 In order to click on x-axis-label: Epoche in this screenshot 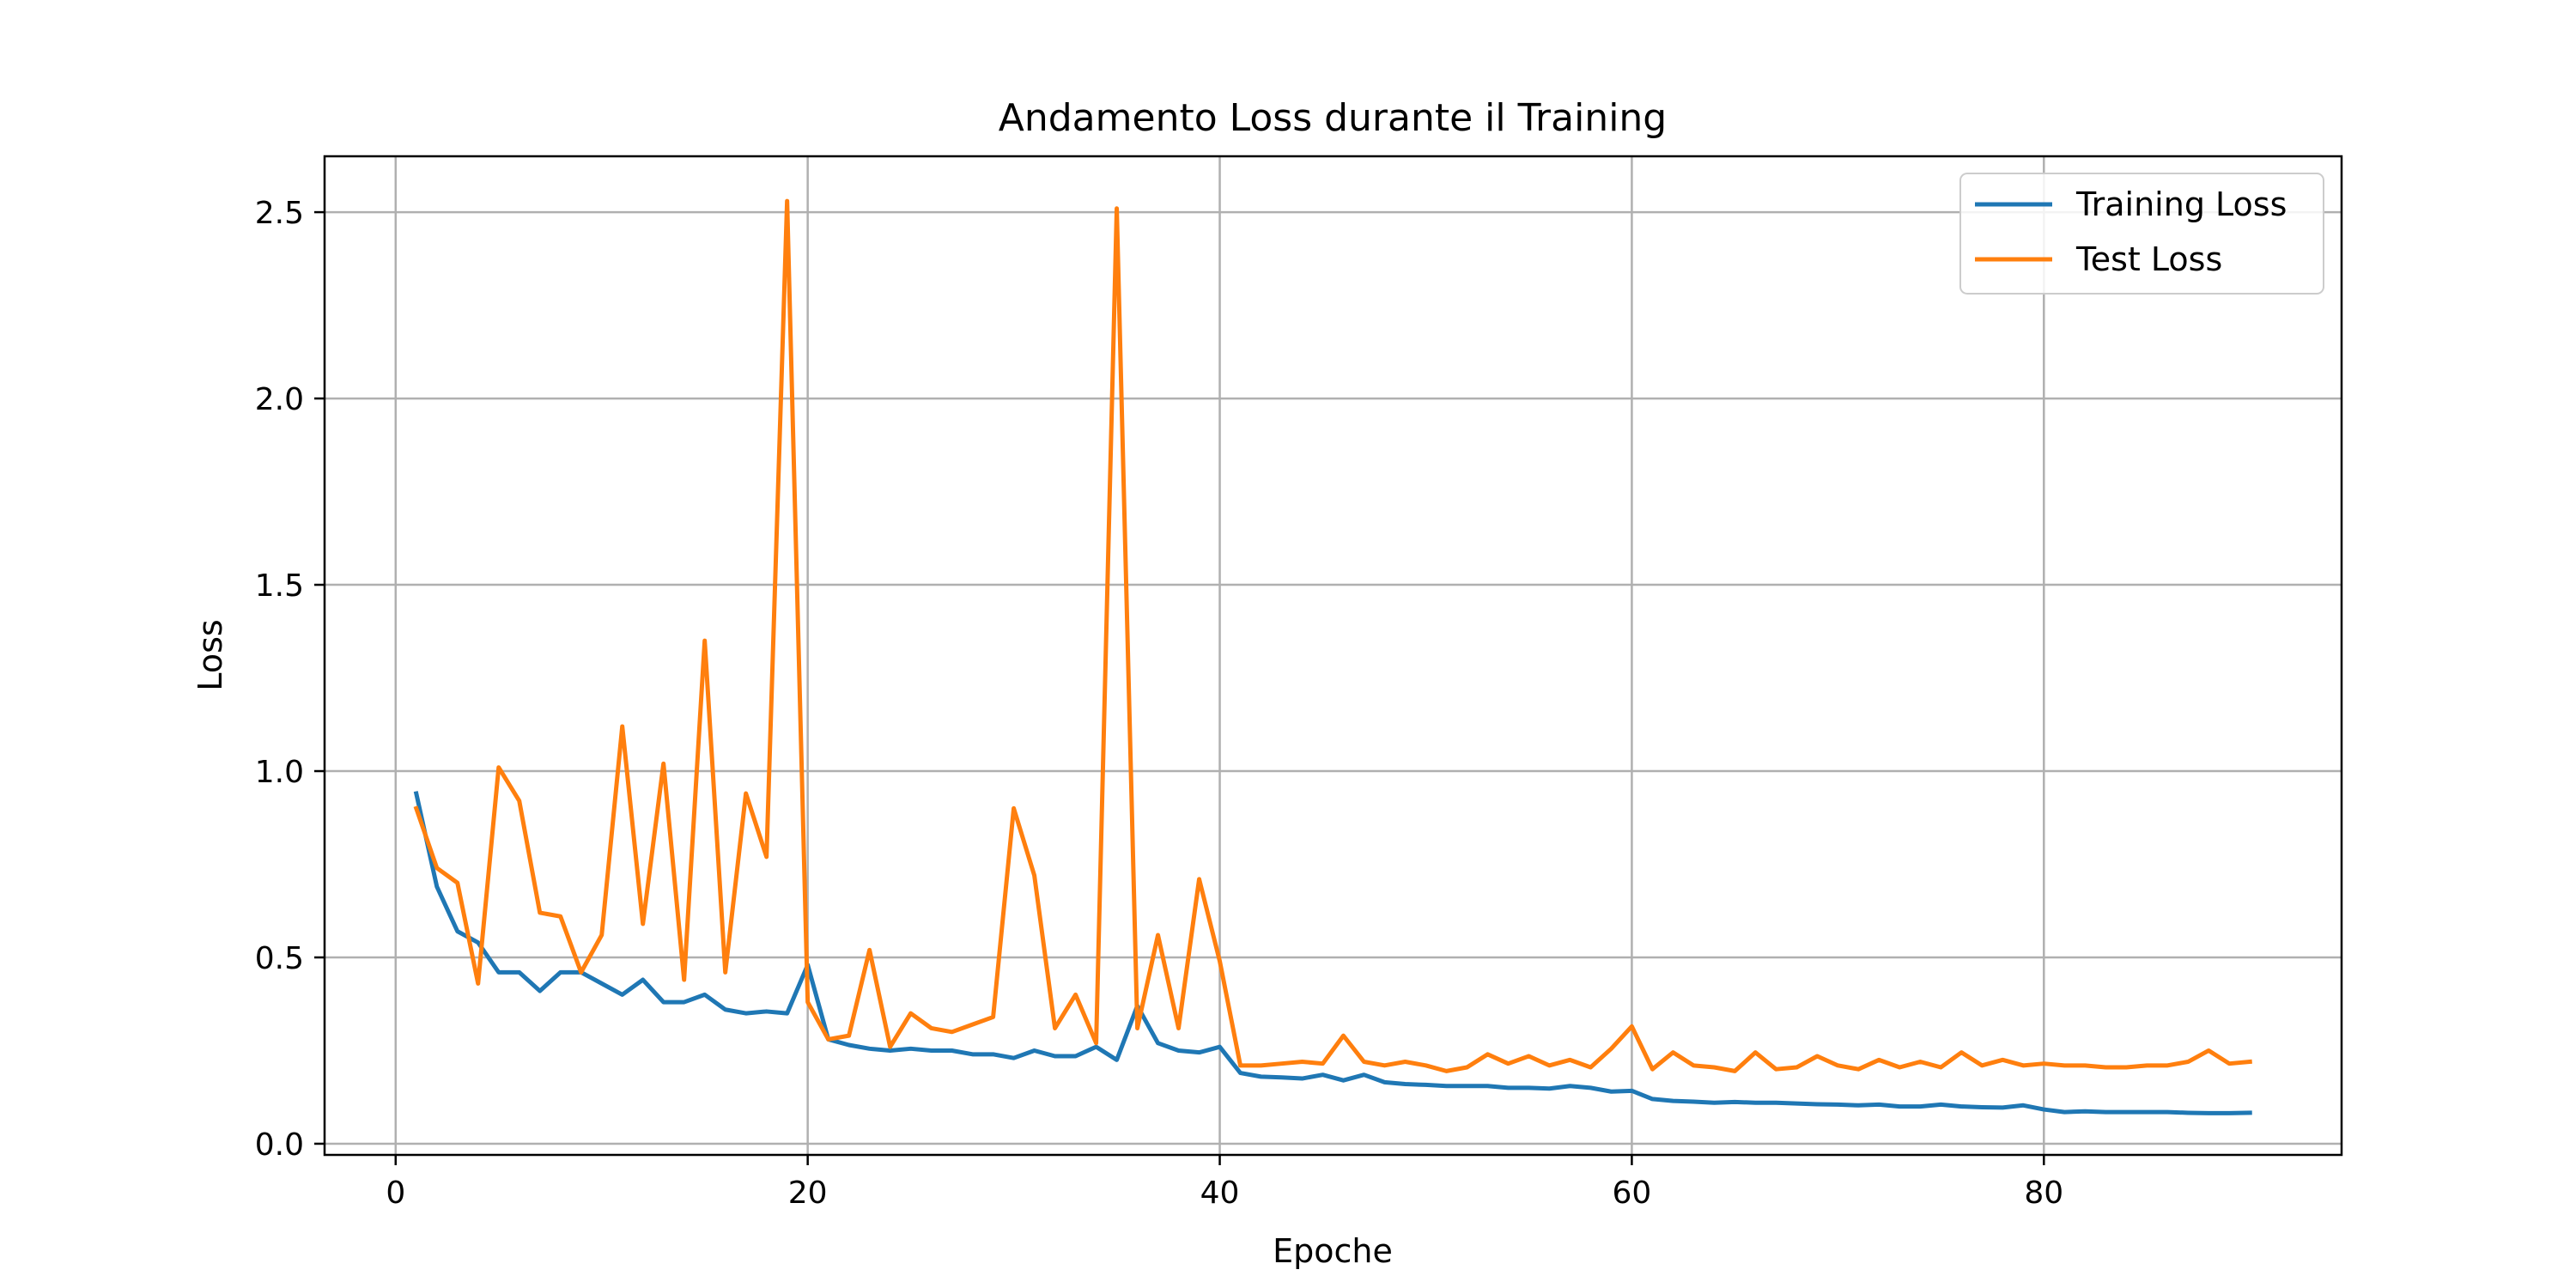, I will do `click(1333, 1251)`.